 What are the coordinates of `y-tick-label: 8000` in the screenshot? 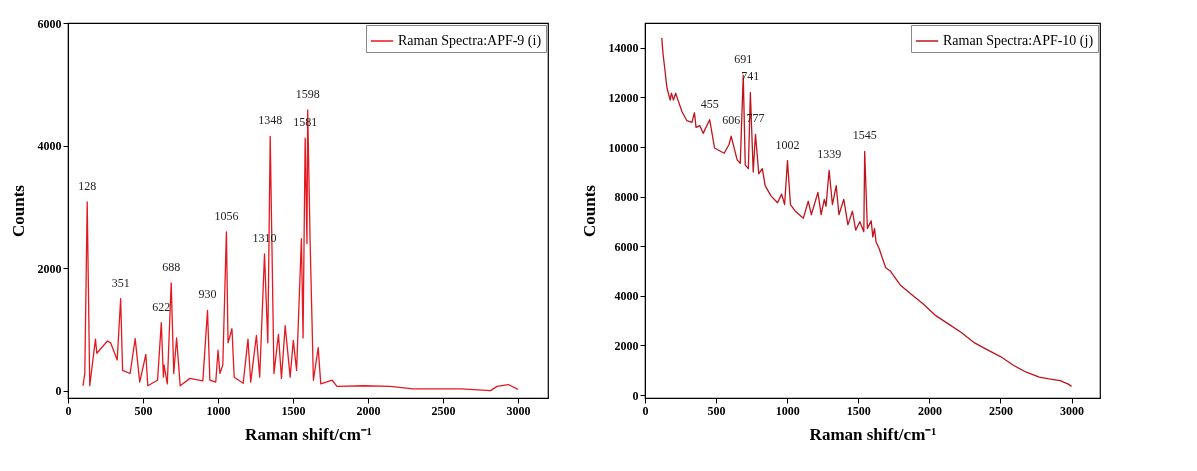 It's located at (626, 197).